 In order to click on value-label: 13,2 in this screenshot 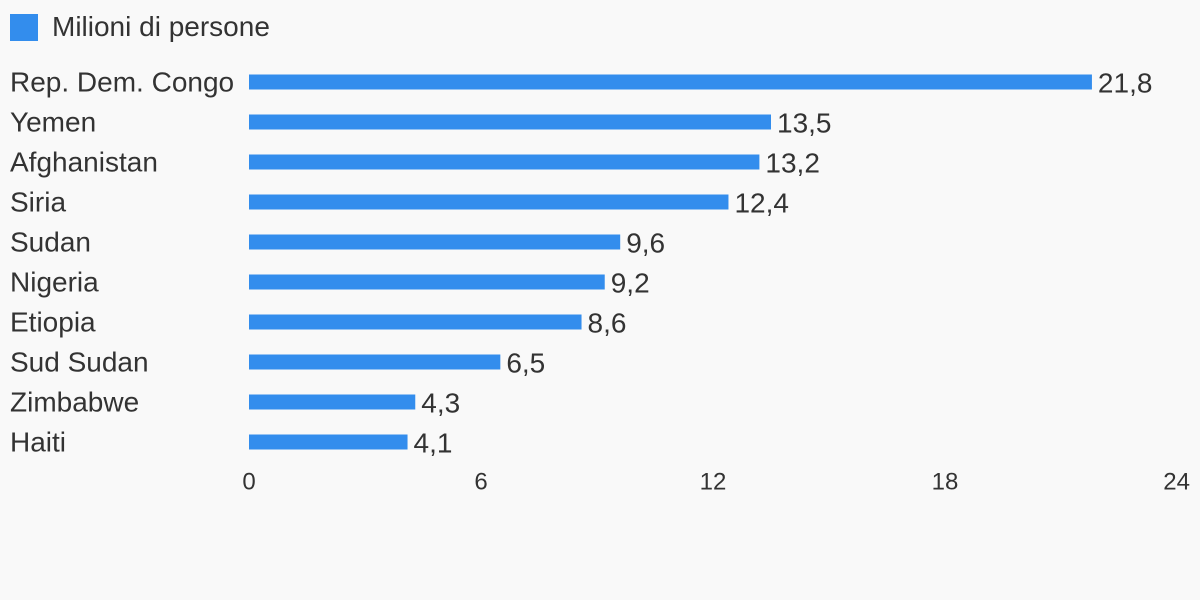, I will do `click(792, 163)`.